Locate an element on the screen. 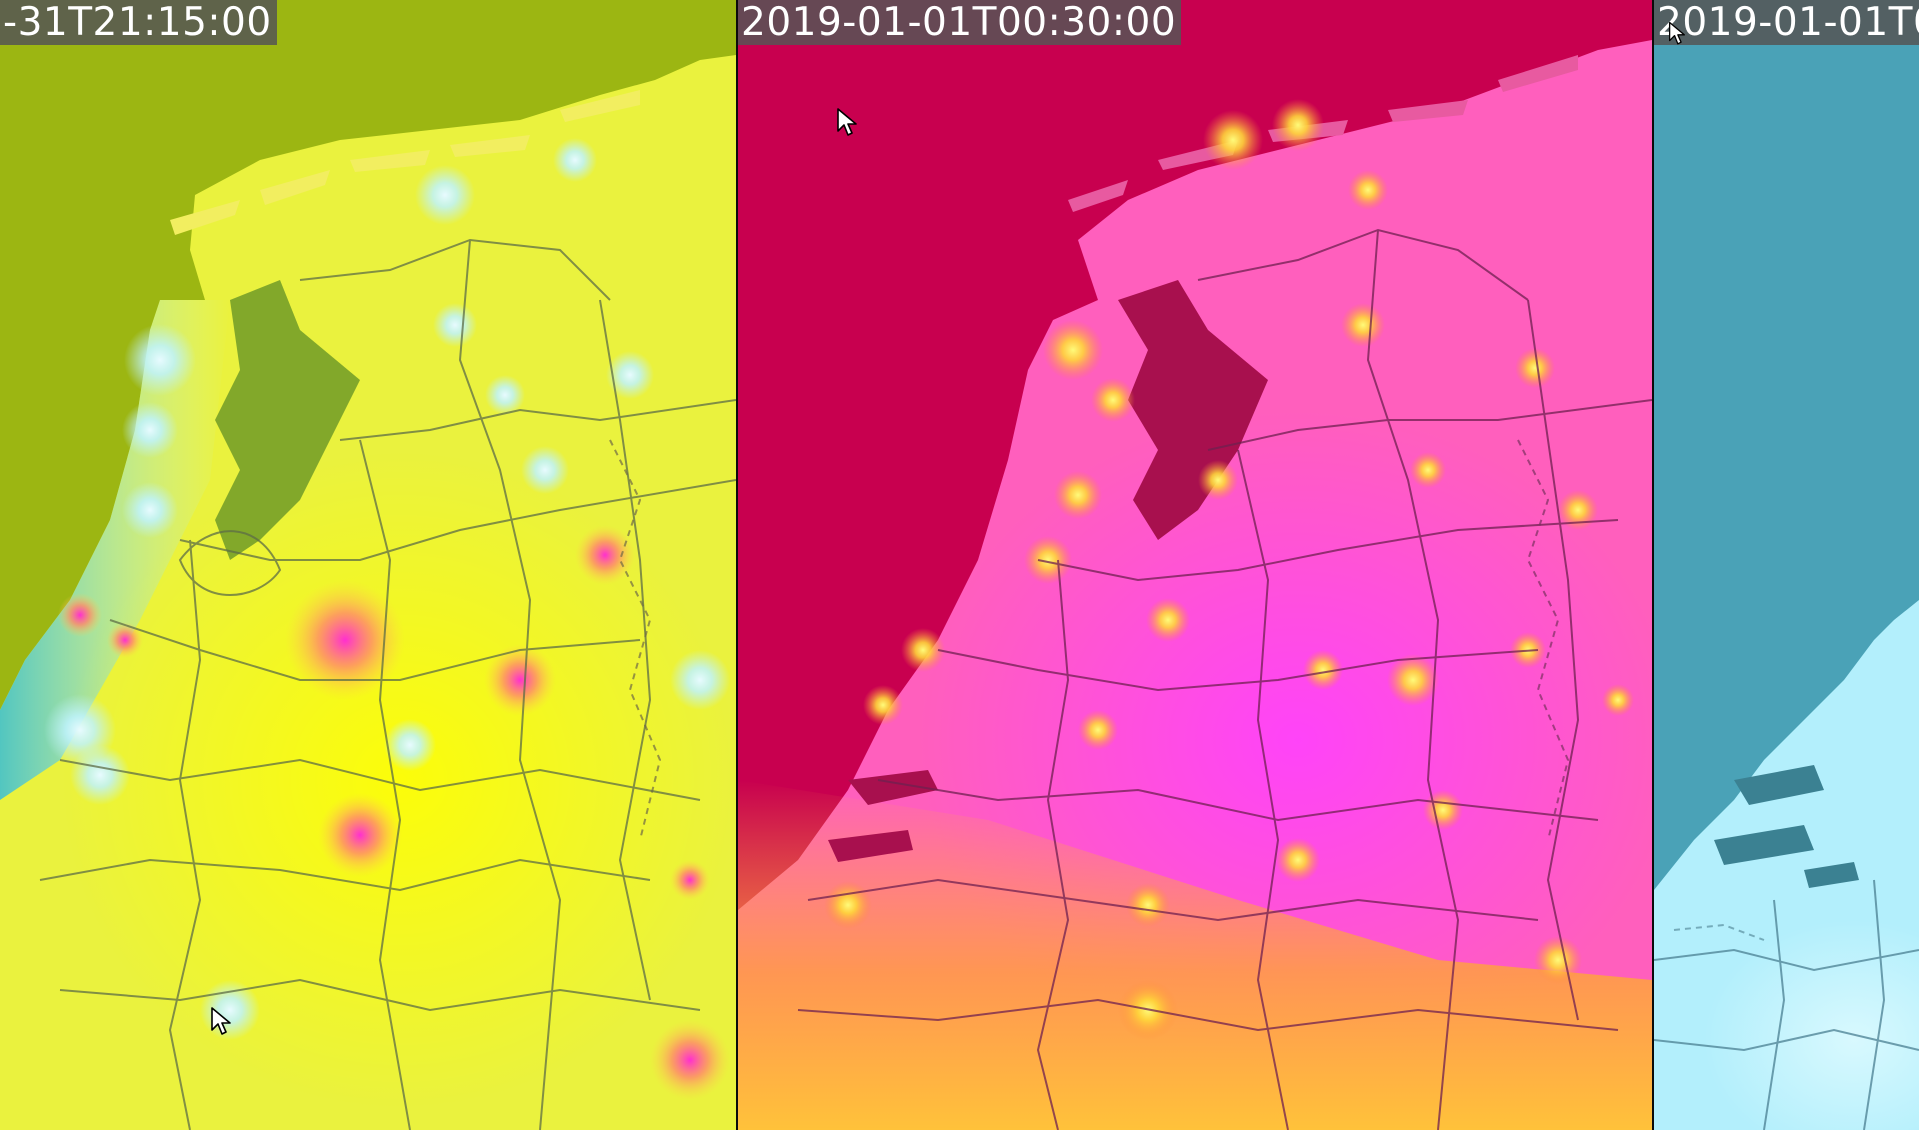 This screenshot has width=1919, height=1130. south-warm-band is located at coordinates (1195, 955).